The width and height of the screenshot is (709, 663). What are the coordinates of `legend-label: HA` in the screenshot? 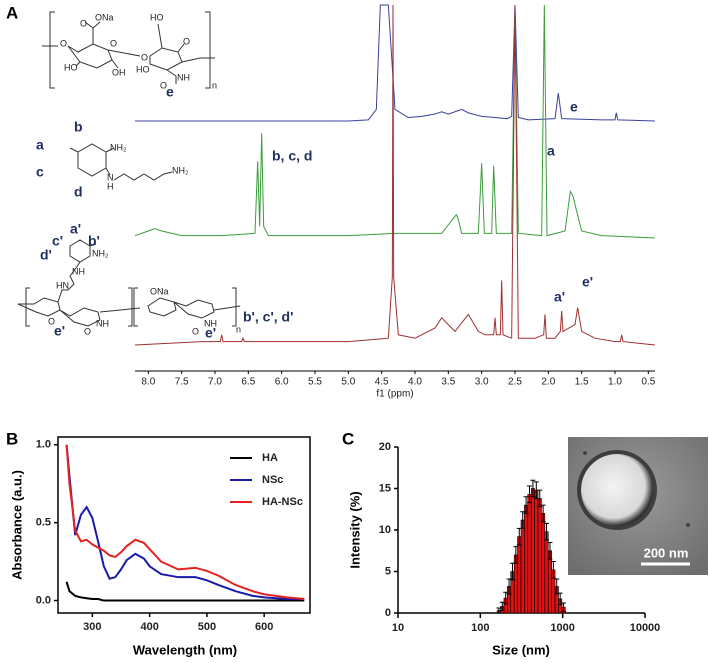 It's located at (270, 458).